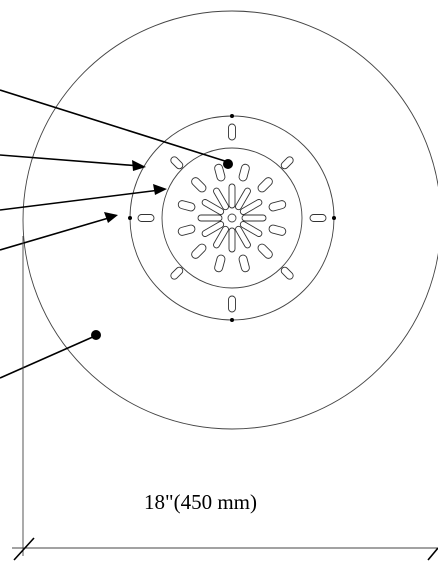 Image resolution: width=438 pixels, height=564 pixels. I want to click on grate-slots, so click(232, 218).